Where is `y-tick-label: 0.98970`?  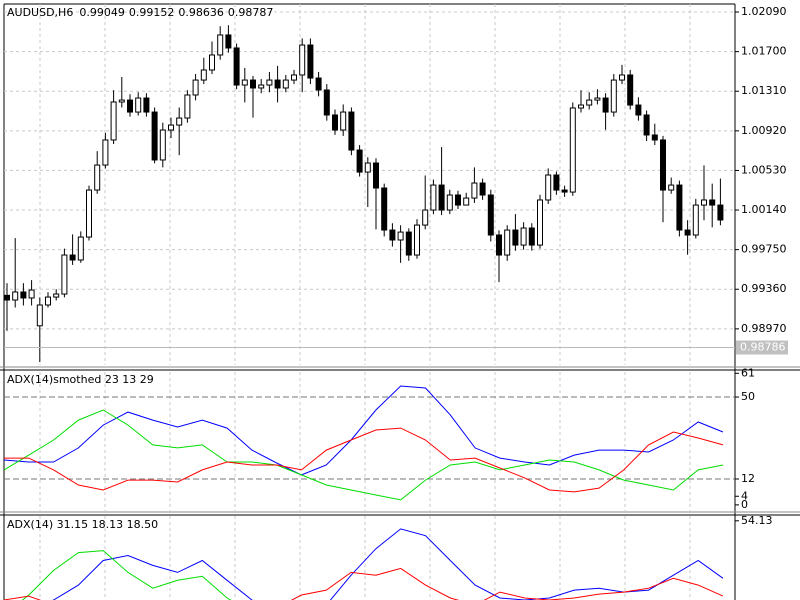
y-tick-label: 0.98970 is located at coordinates (764, 328).